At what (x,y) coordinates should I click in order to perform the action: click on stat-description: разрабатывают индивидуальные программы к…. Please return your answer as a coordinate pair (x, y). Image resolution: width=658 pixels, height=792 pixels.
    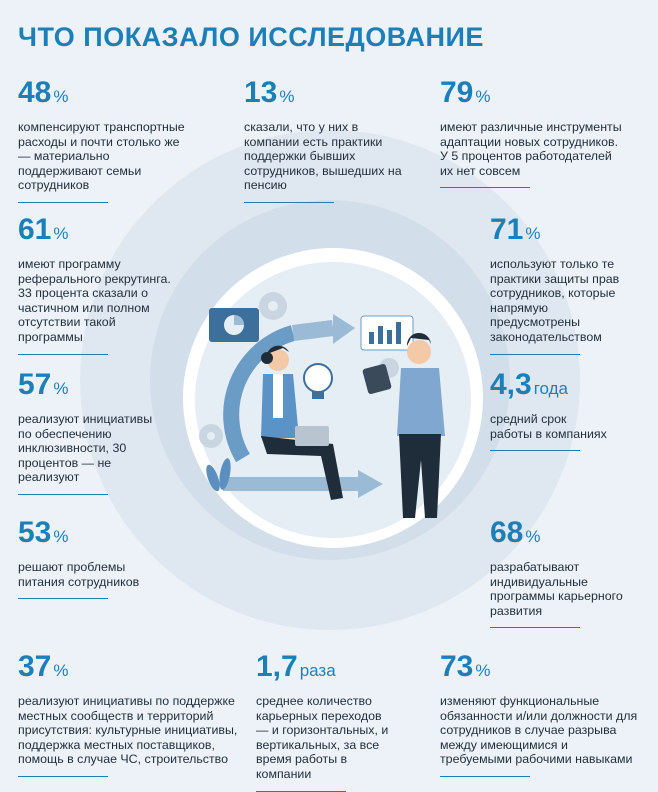
    Looking at the image, I should click on (556, 589).